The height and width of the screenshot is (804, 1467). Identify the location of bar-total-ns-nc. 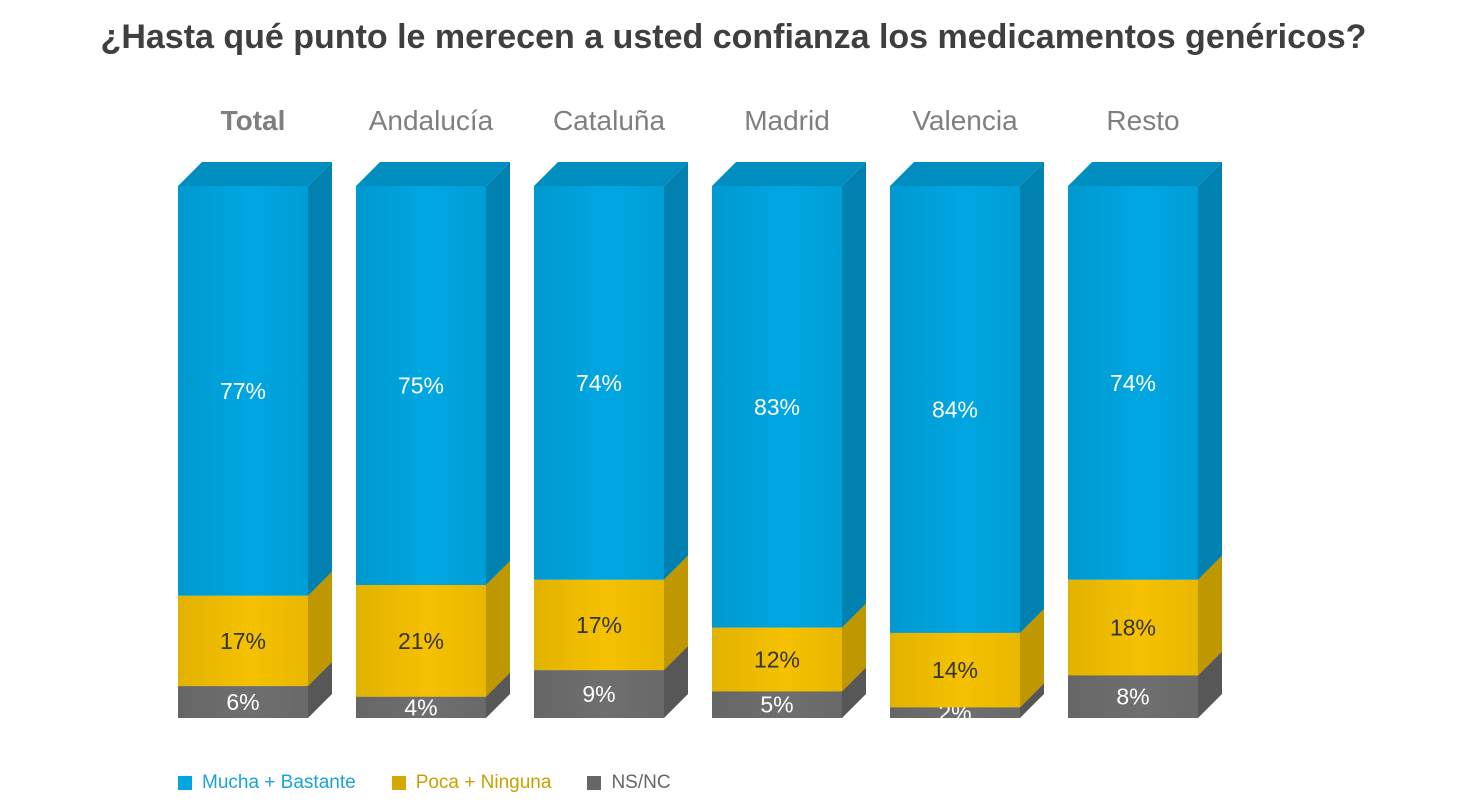
(243, 702).